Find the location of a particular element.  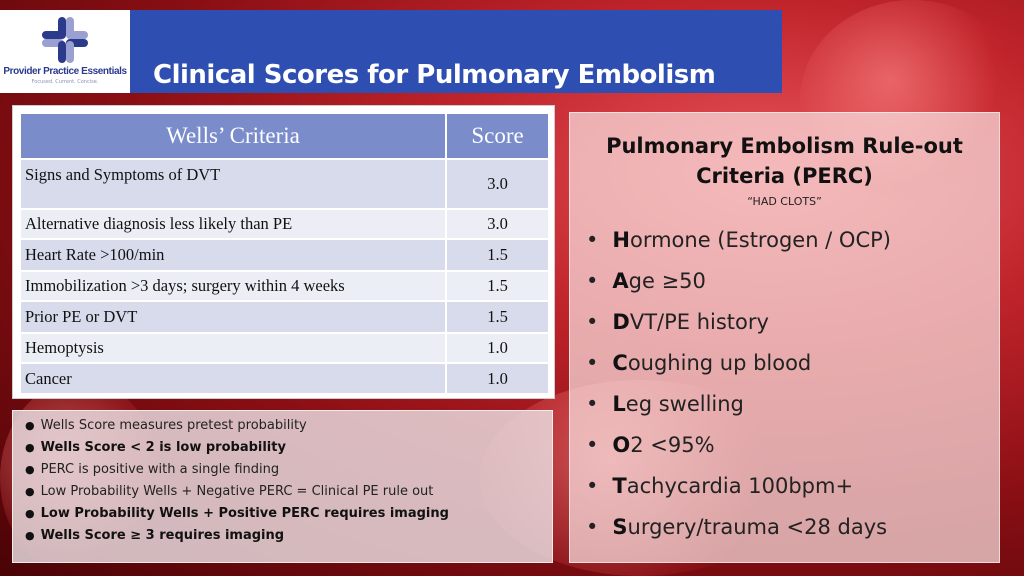

perc-text: ge ≥50 is located at coordinates (667, 281).